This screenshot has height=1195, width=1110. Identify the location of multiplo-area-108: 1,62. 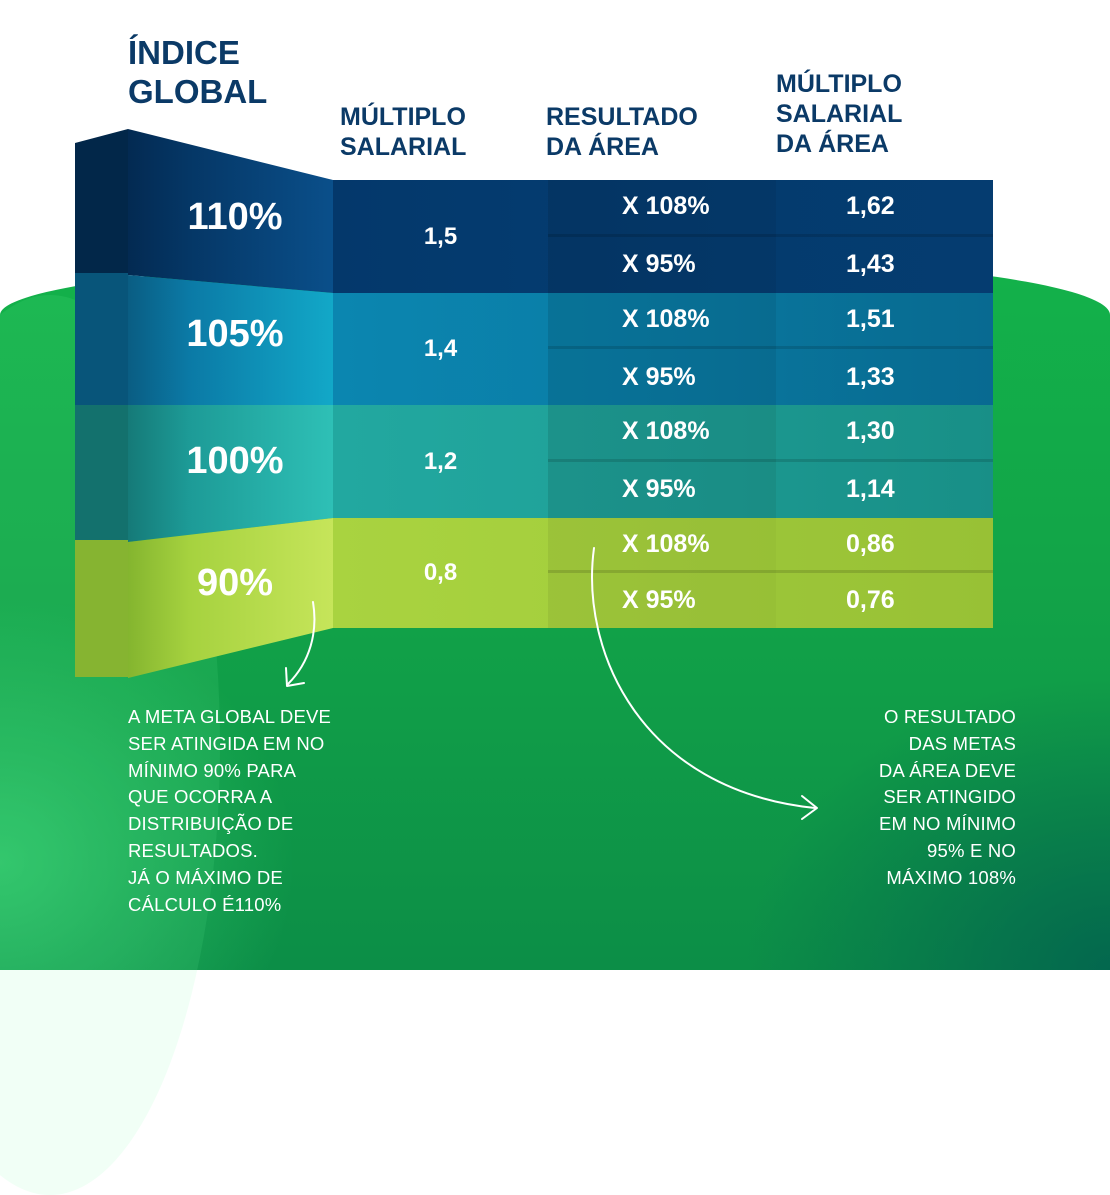
(884, 208).